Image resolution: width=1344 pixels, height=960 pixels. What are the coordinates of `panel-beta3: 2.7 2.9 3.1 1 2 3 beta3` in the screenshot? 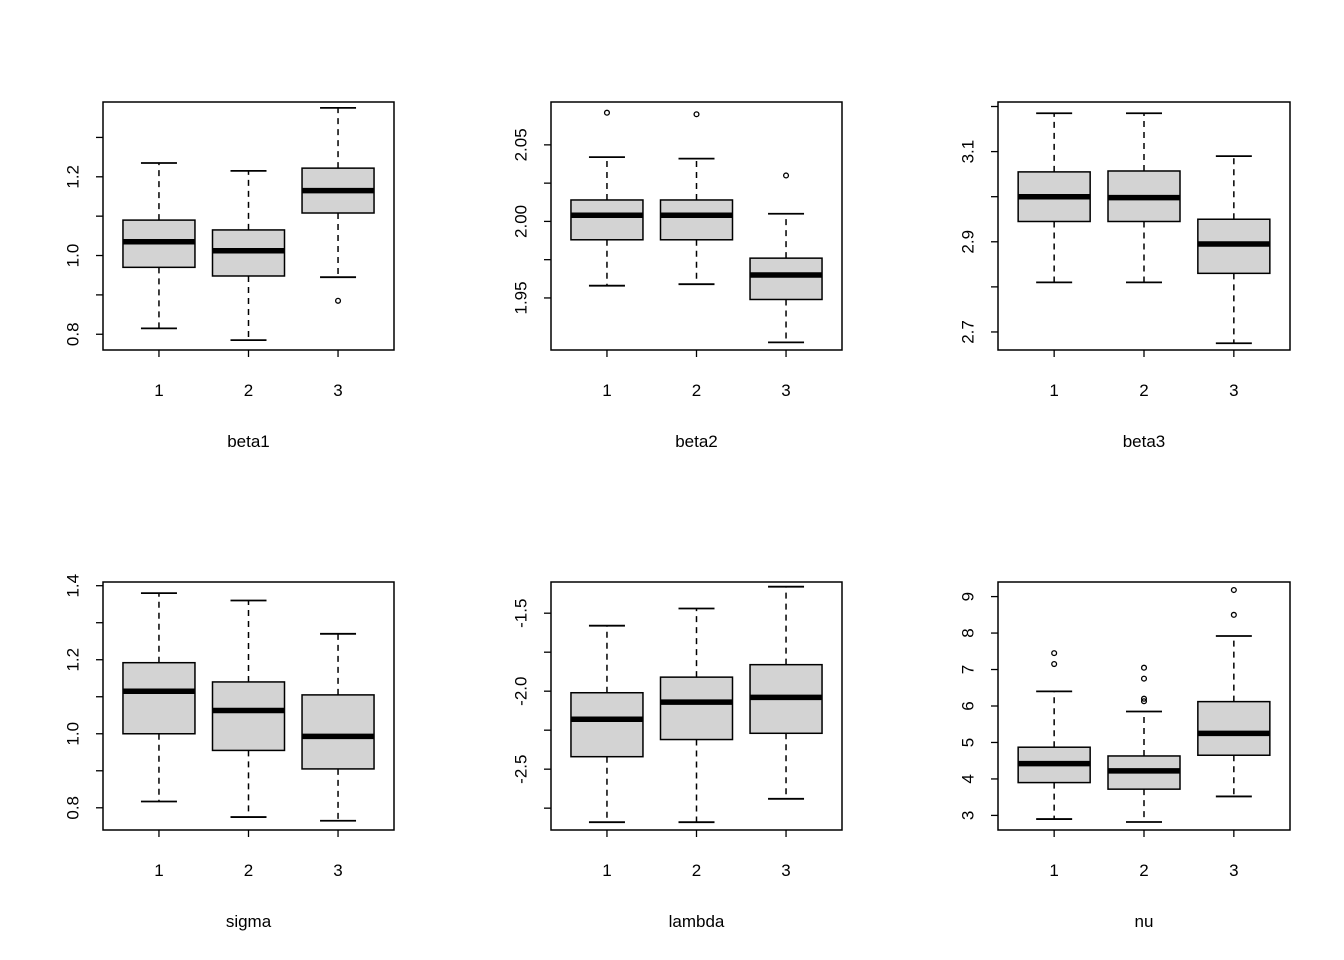 It's located at (1125, 276).